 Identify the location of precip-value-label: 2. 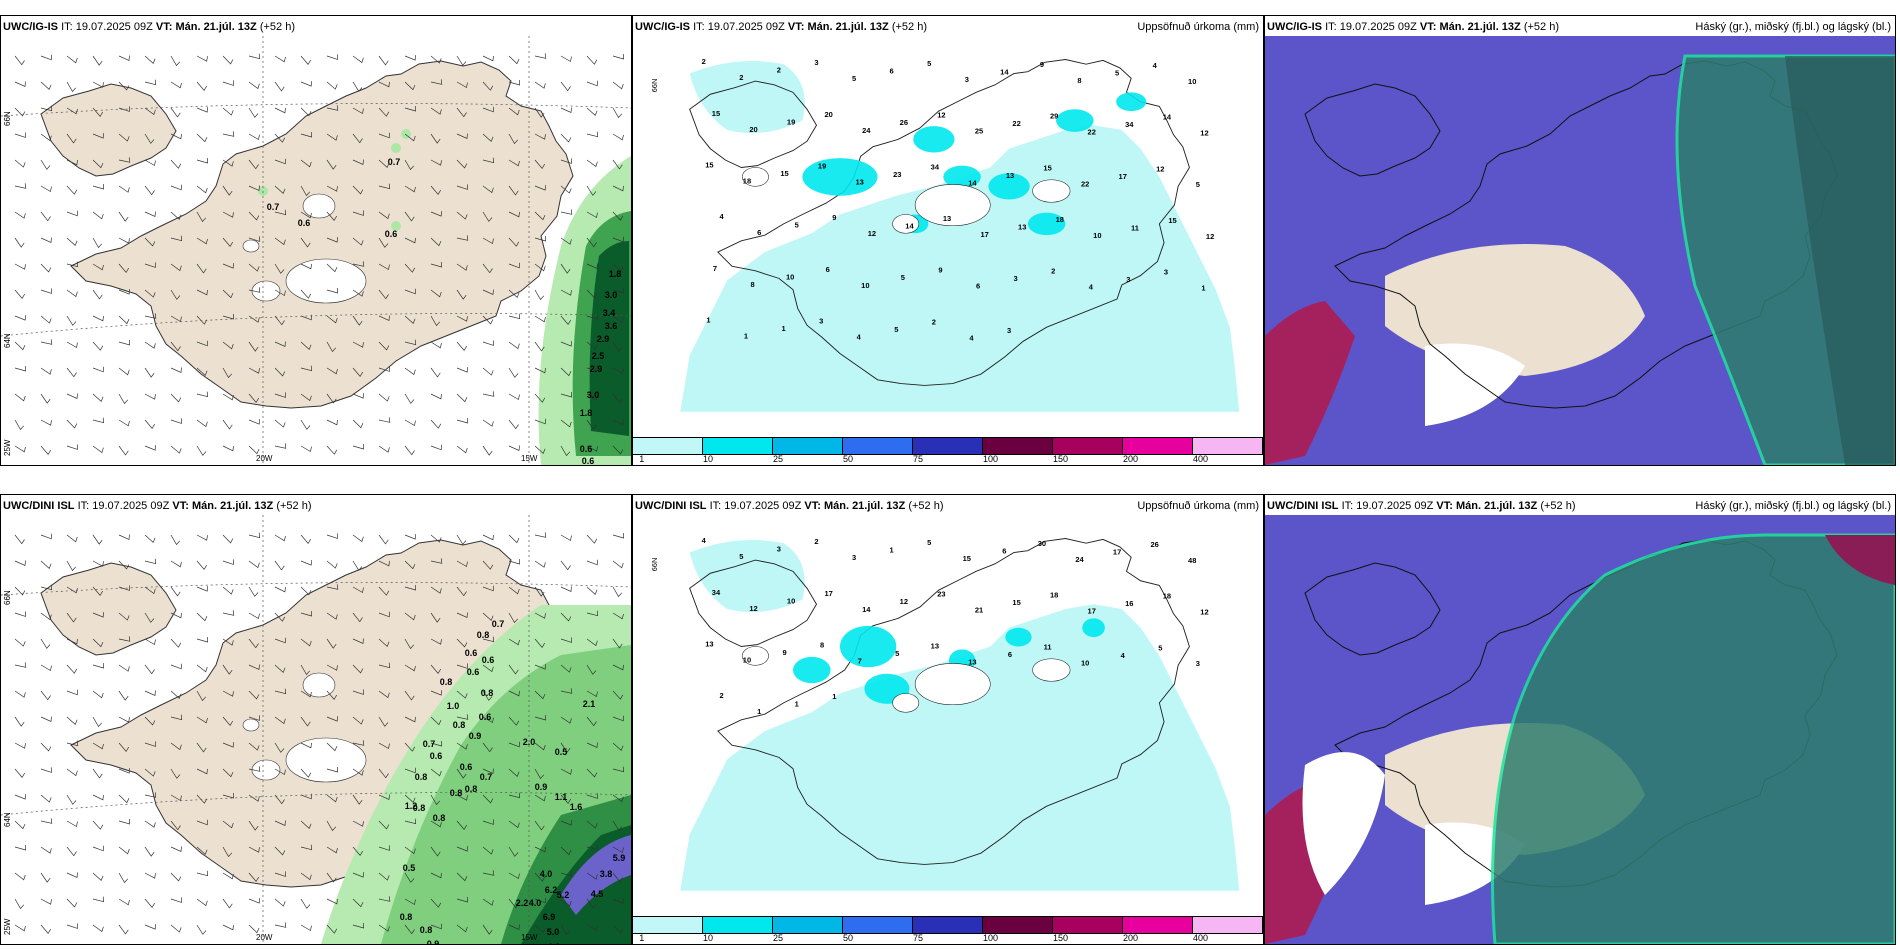
(934, 321).